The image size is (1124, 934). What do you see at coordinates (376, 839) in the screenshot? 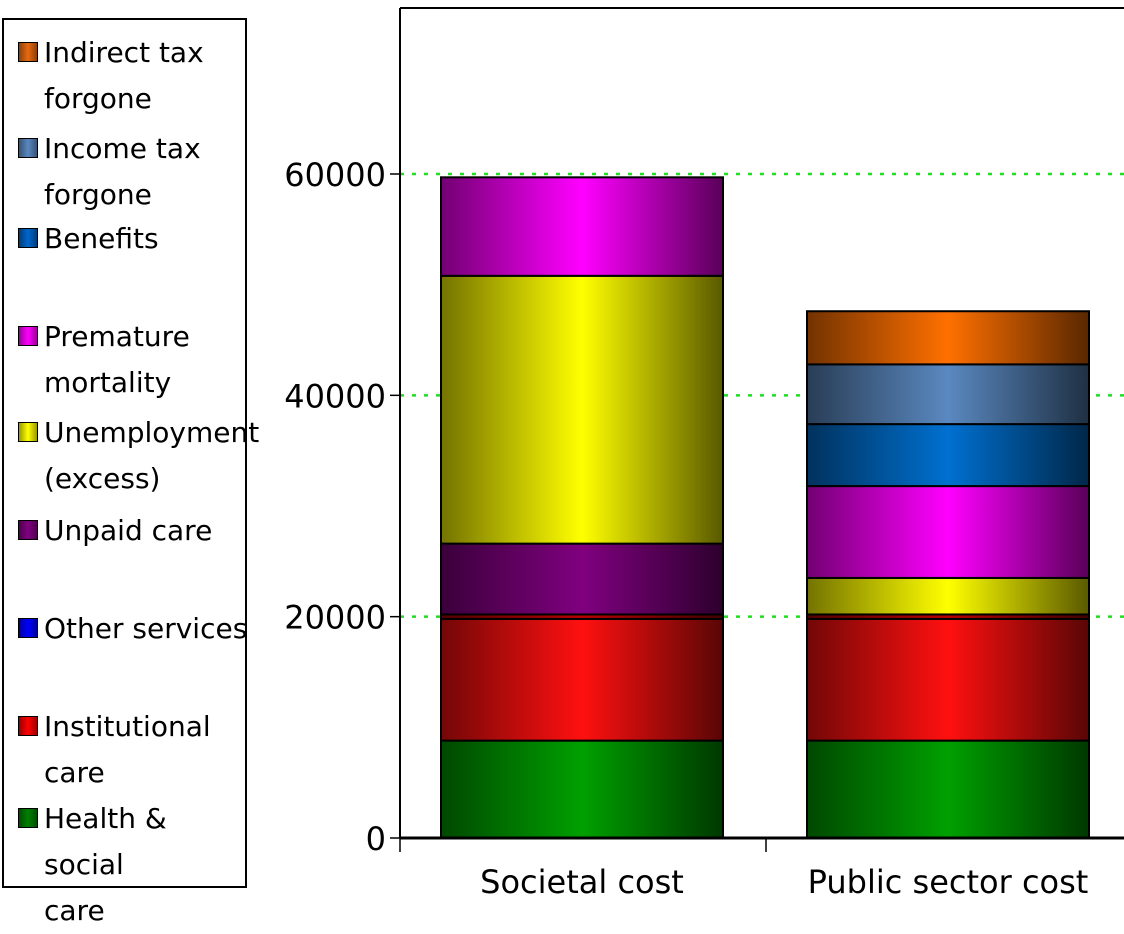
I see `y-tick-label: 0` at bounding box center [376, 839].